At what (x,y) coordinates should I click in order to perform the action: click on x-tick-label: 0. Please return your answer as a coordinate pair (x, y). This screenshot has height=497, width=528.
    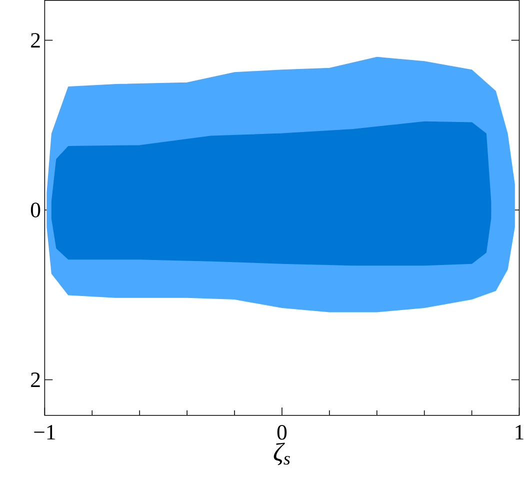
    Looking at the image, I should click on (282, 432).